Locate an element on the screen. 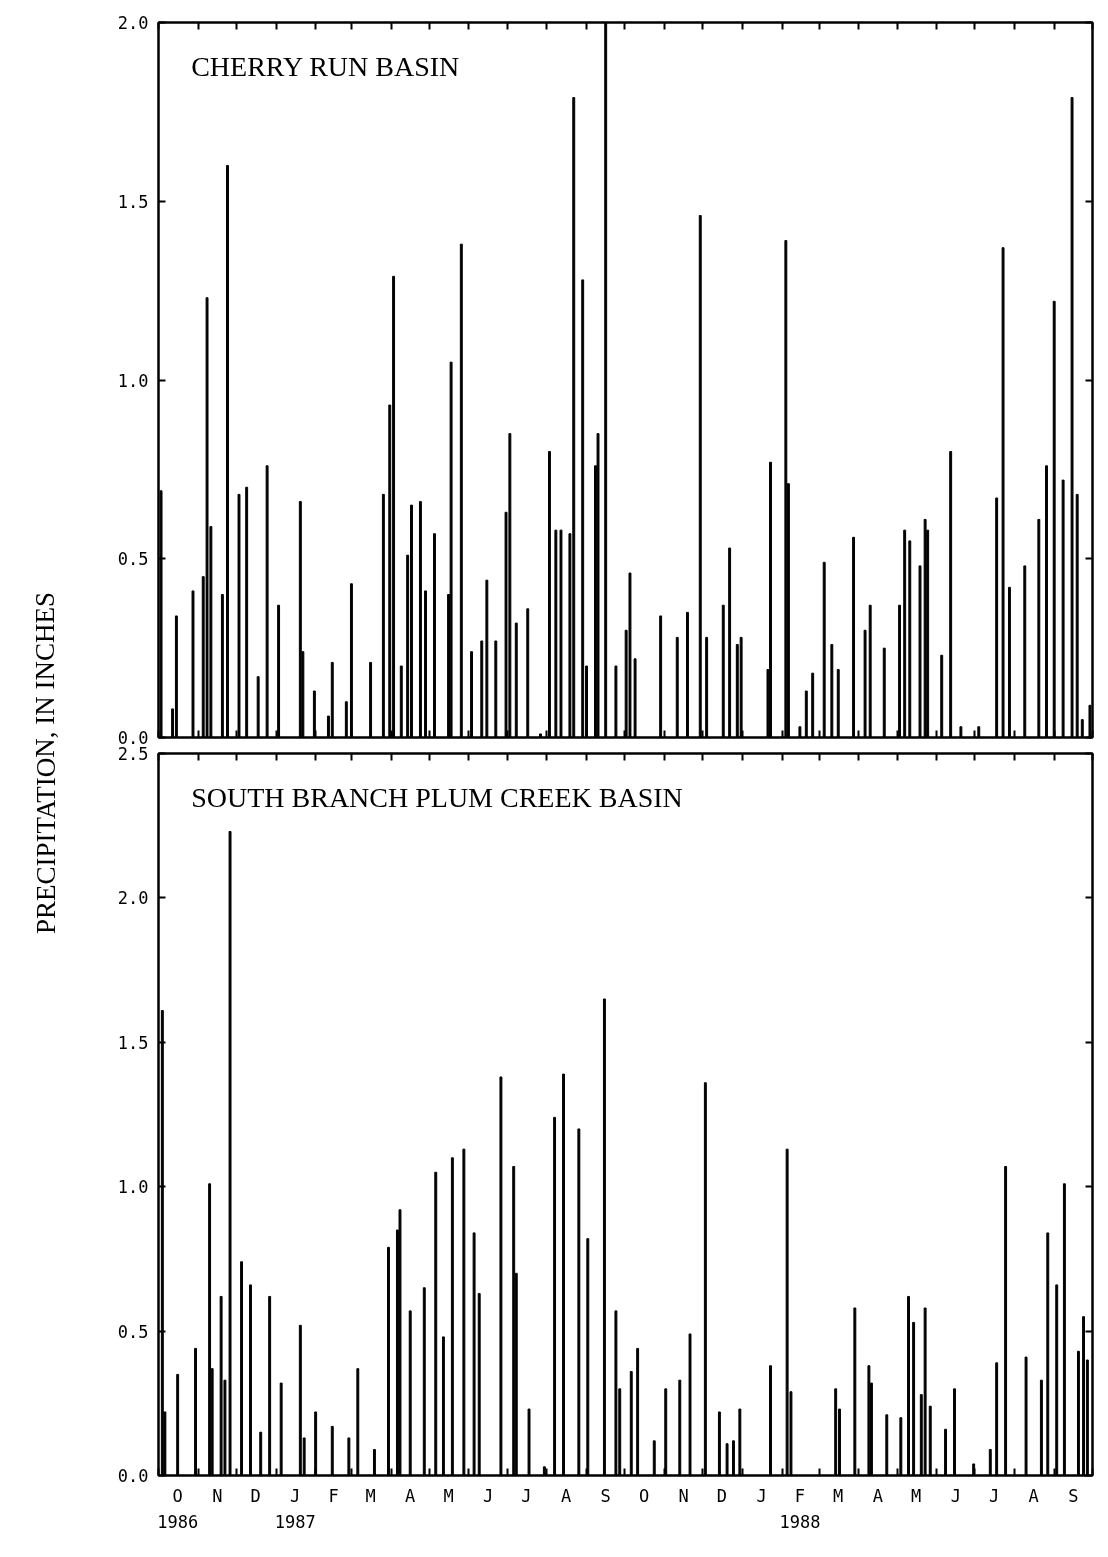 The image size is (1108, 1557). x-tick-label: F 1988 is located at coordinates (800, 1508).